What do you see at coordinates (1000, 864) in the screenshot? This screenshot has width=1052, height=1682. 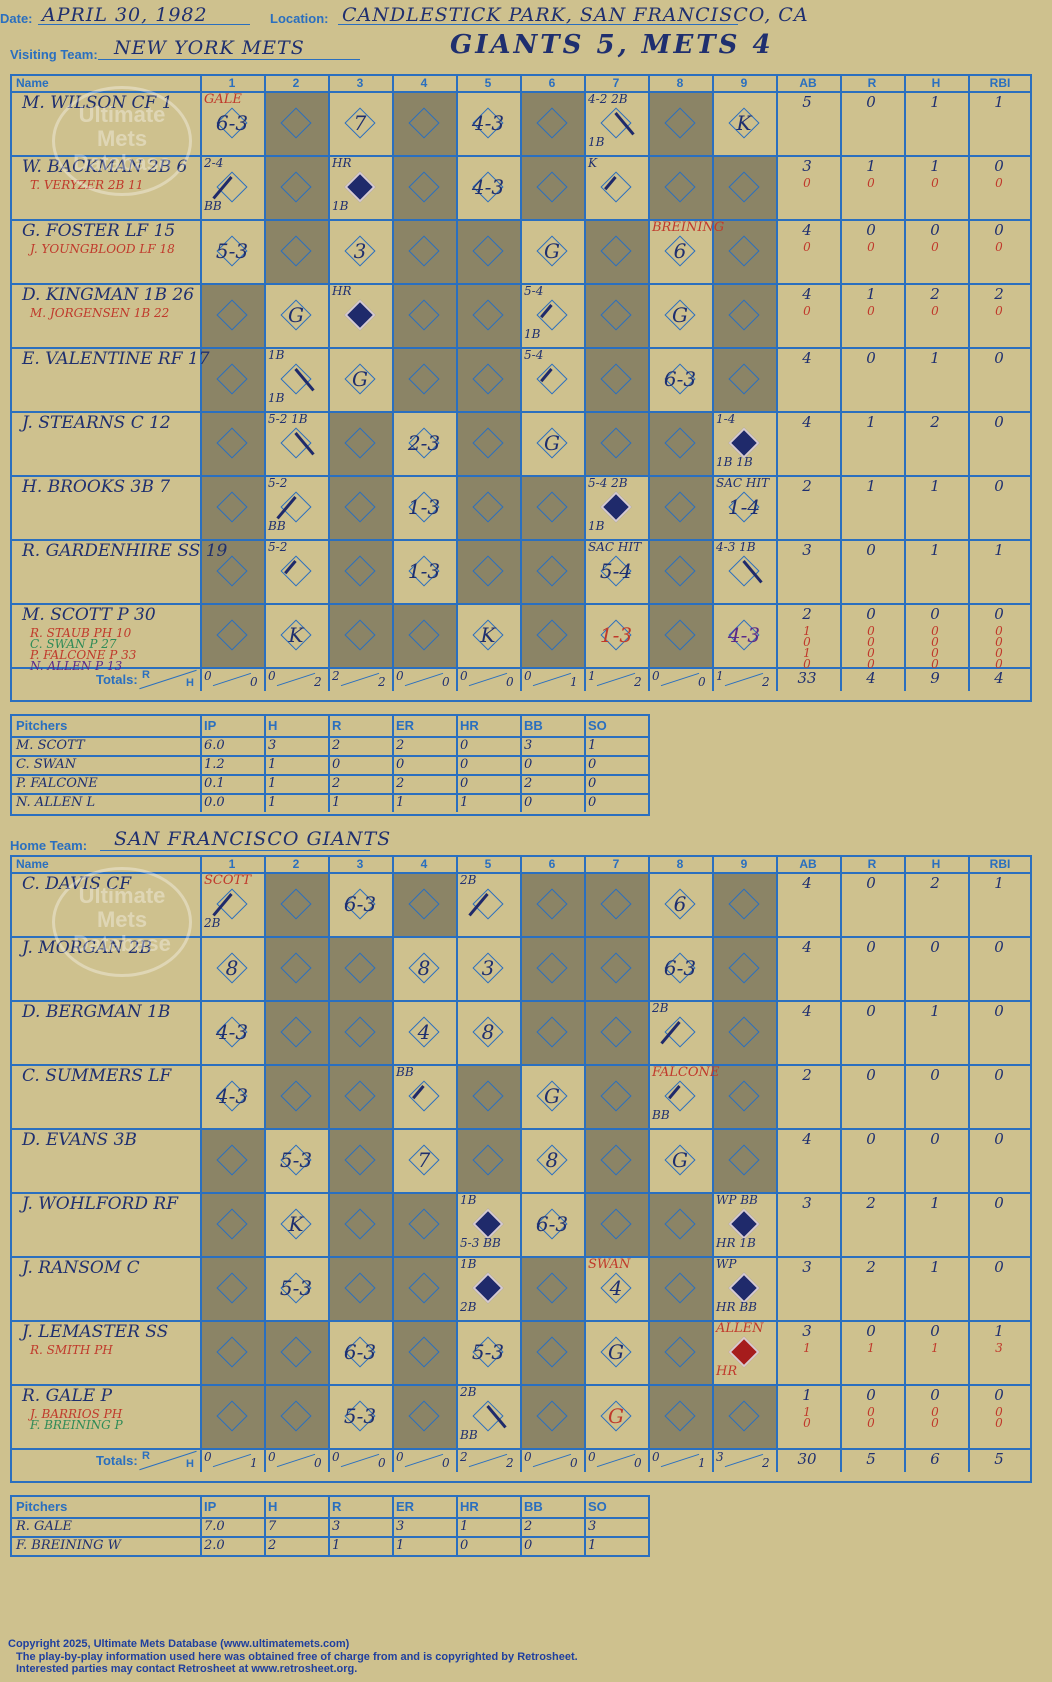 I see `home-stat-header-rbi: RBI` at bounding box center [1000, 864].